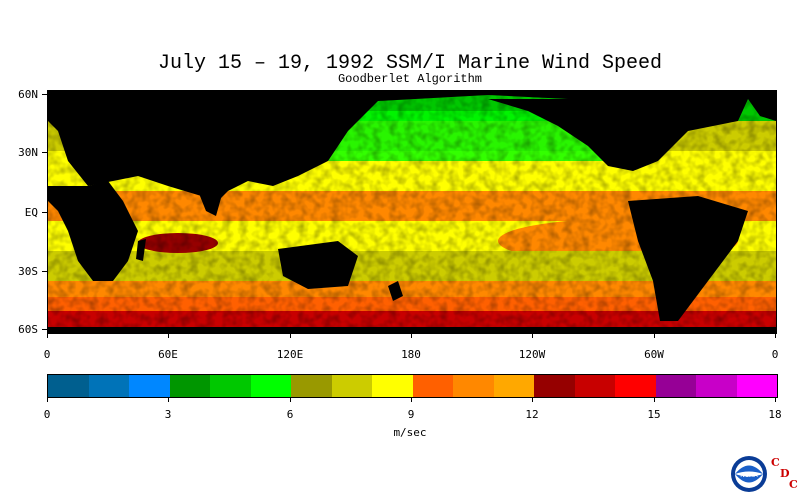  I want to click on africa, so click(93, 231).